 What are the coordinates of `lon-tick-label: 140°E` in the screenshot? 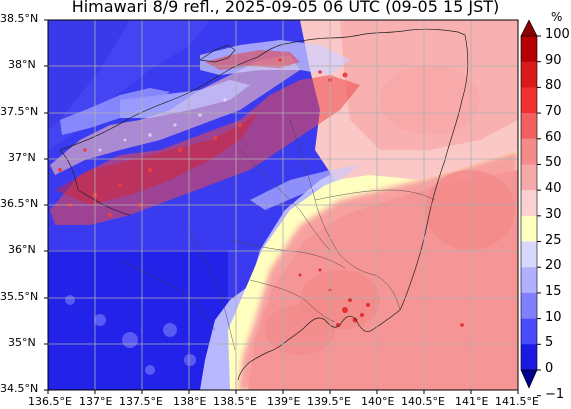 It's located at (378, 401).